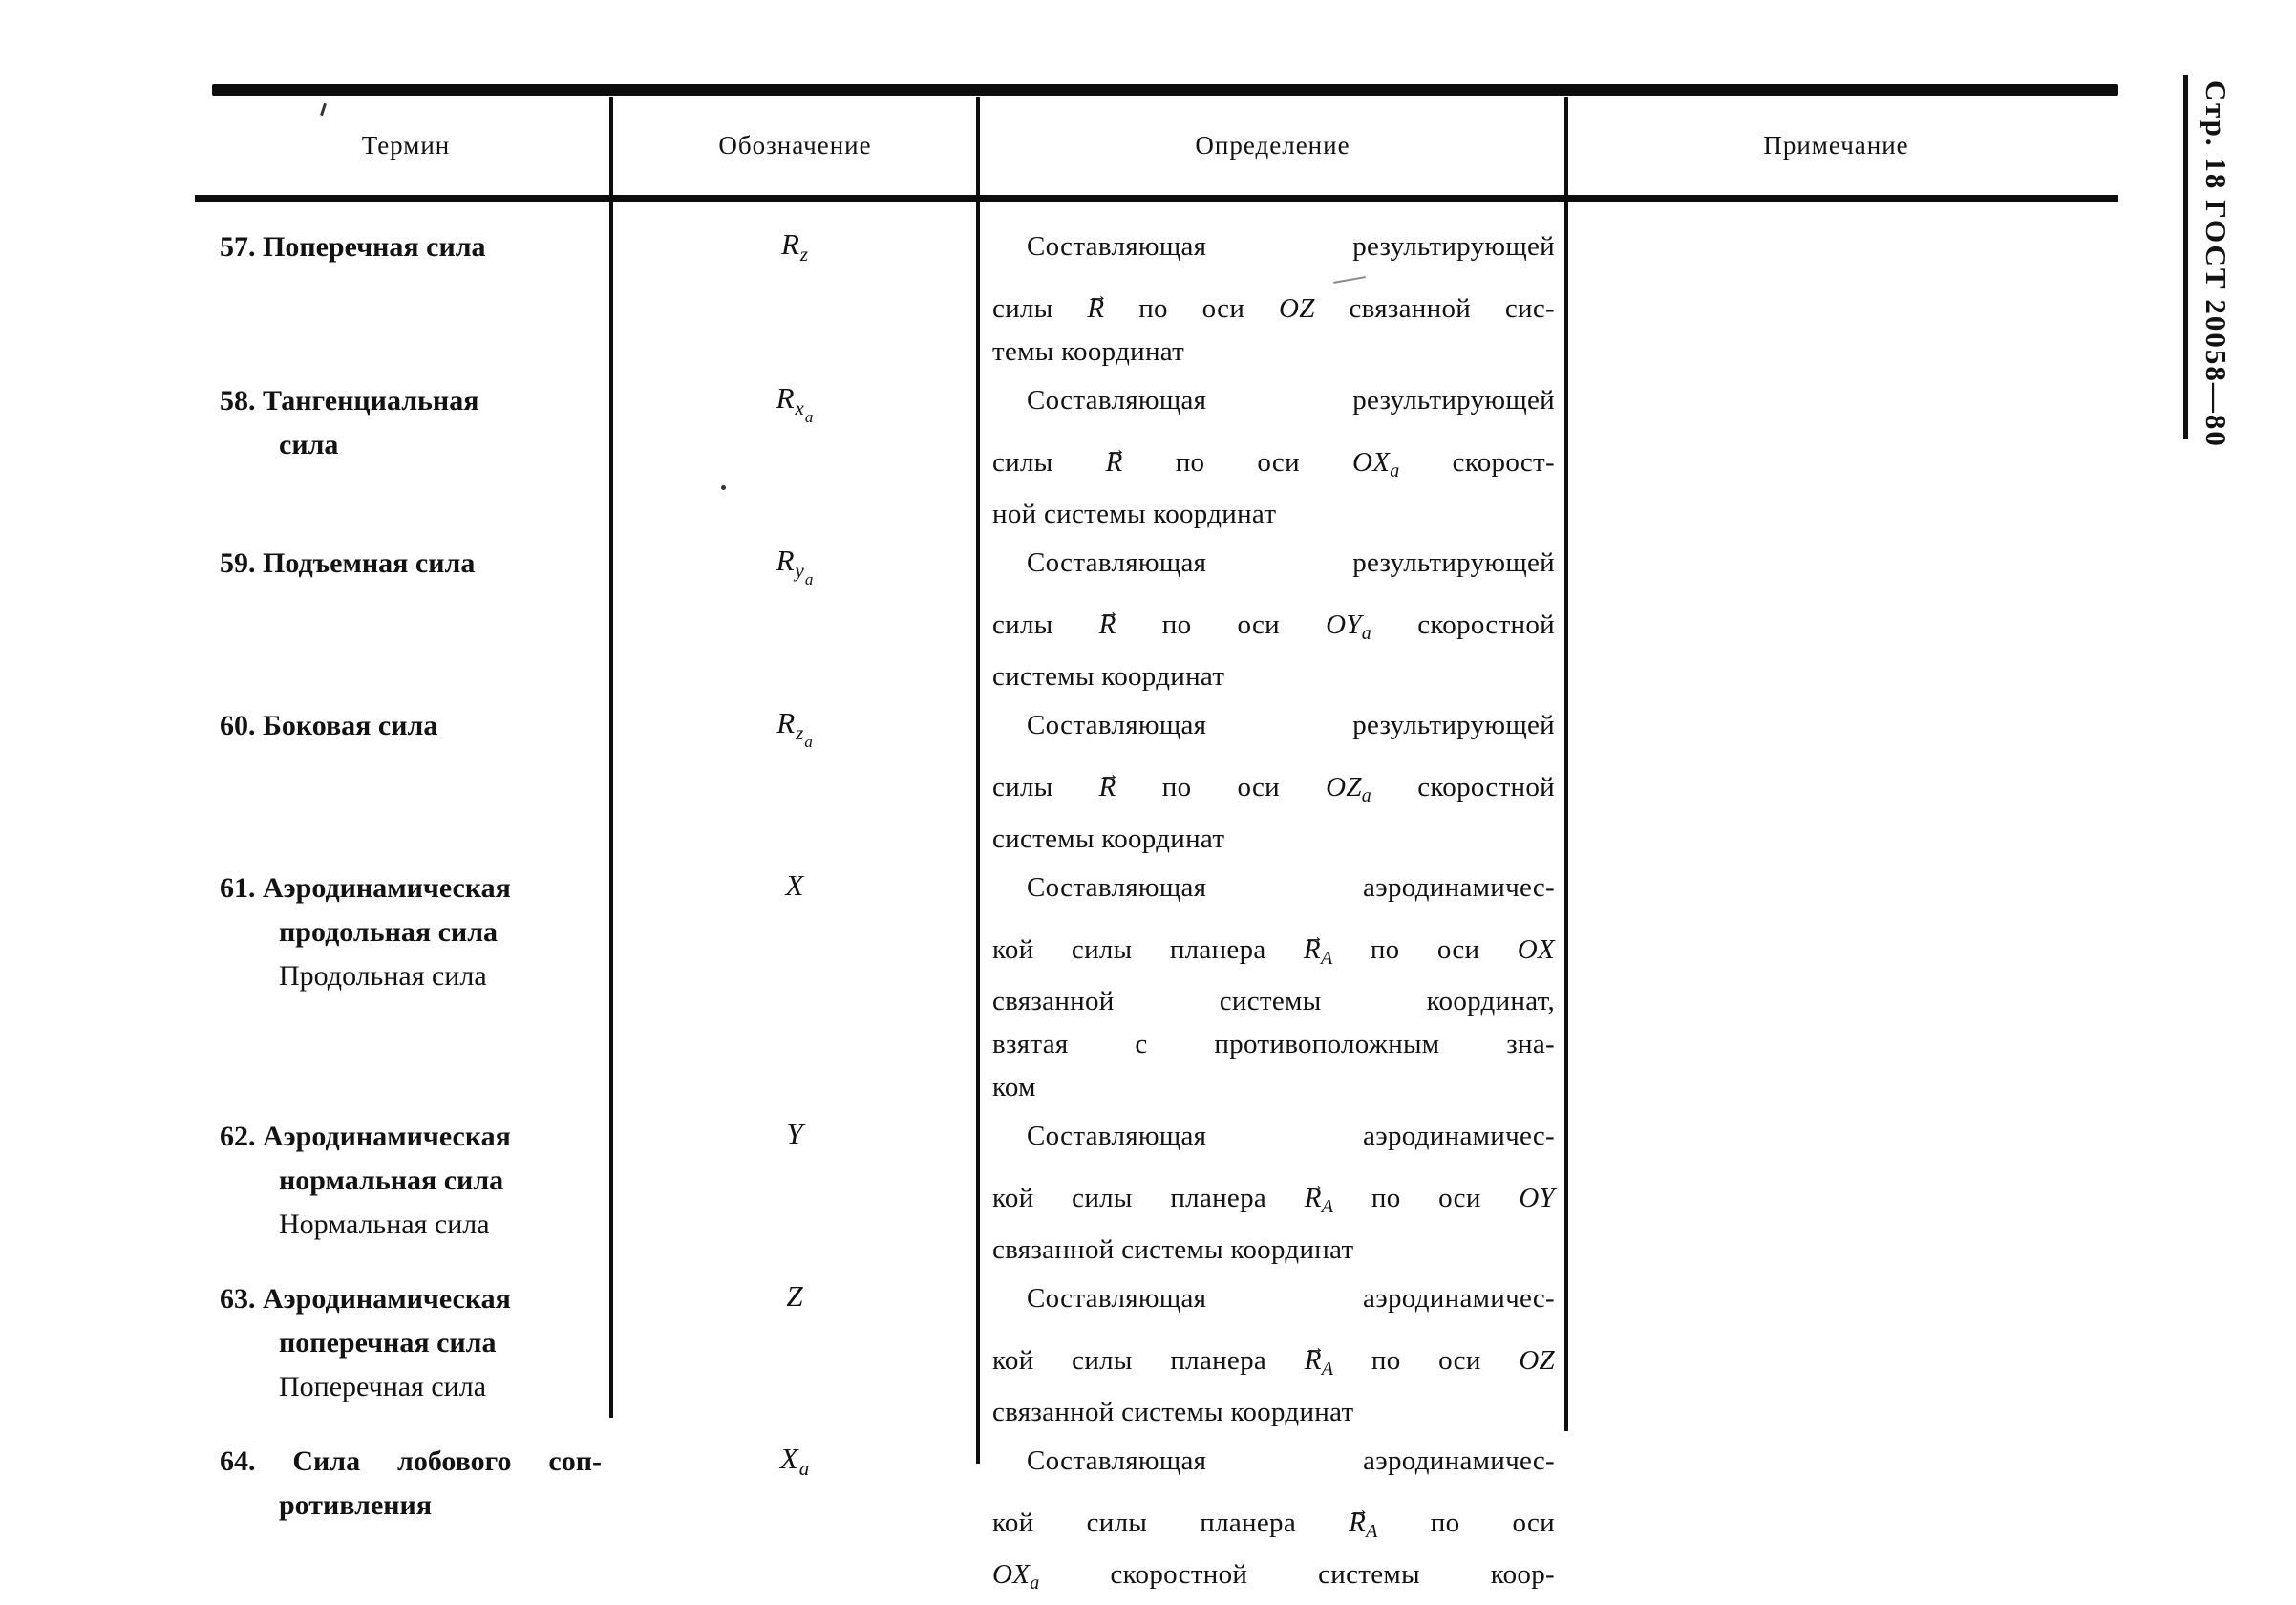 This screenshot has height=1605, width=2296. Describe the element at coordinates (795, 1296) in the screenshot. I see `symbol: Z` at that location.